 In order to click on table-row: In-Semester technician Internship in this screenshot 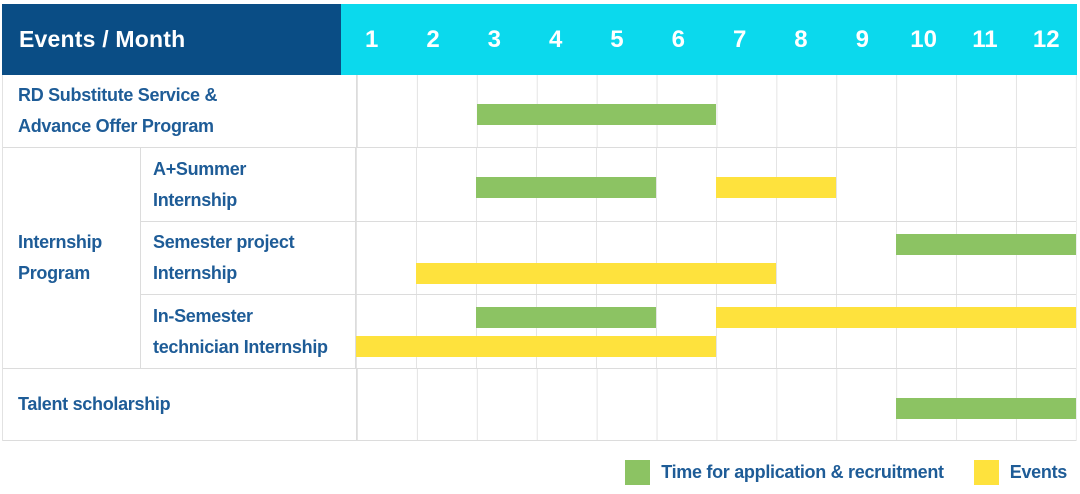, I will do `click(608, 331)`.